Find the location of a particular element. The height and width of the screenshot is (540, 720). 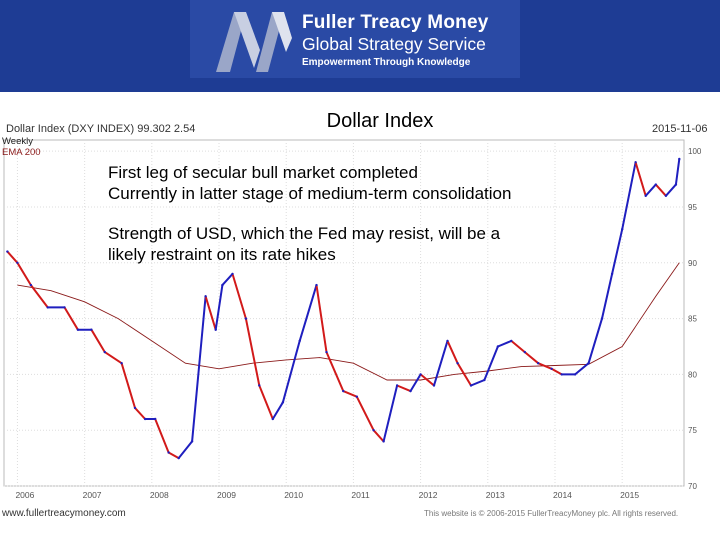

x-tick-label: 2013 is located at coordinates (495, 495).